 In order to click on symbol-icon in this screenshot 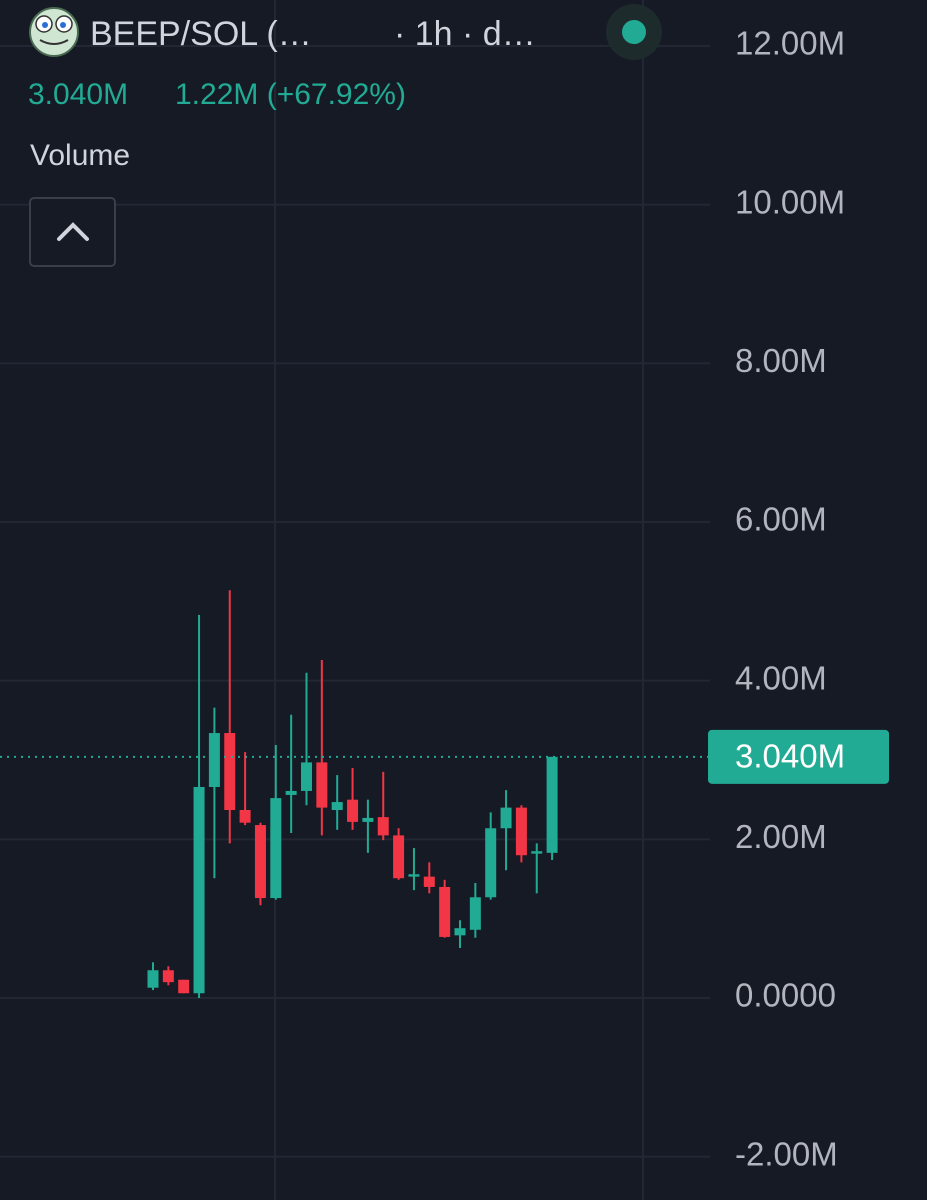, I will do `click(54, 32)`.